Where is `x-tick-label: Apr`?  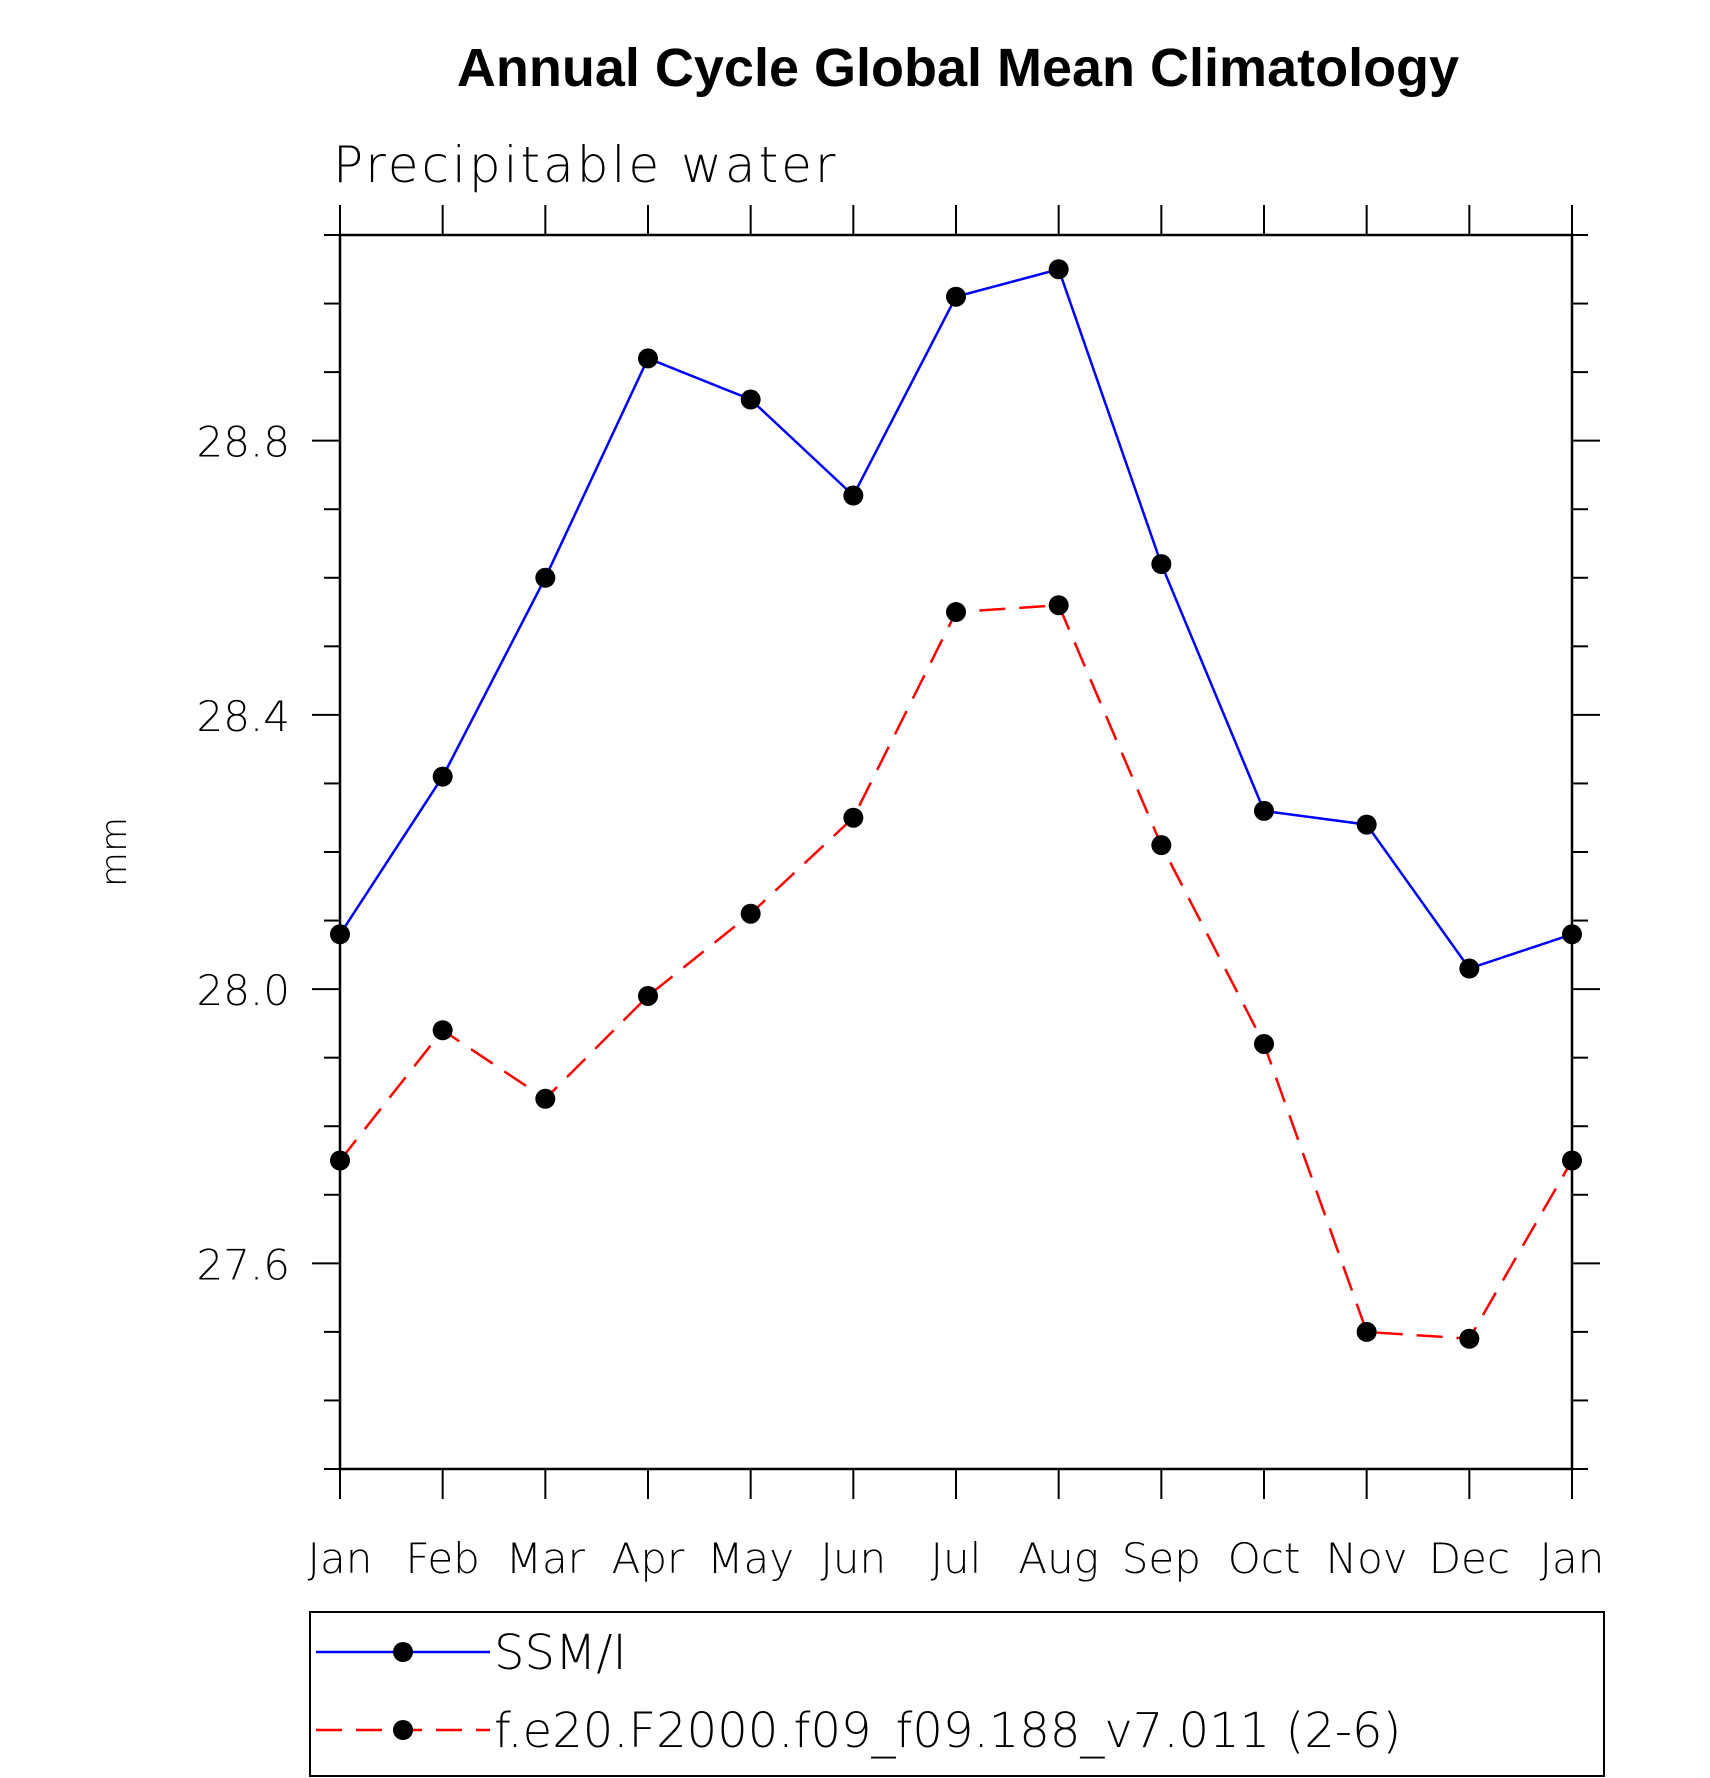 x-tick-label: Apr is located at coordinates (648, 1558).